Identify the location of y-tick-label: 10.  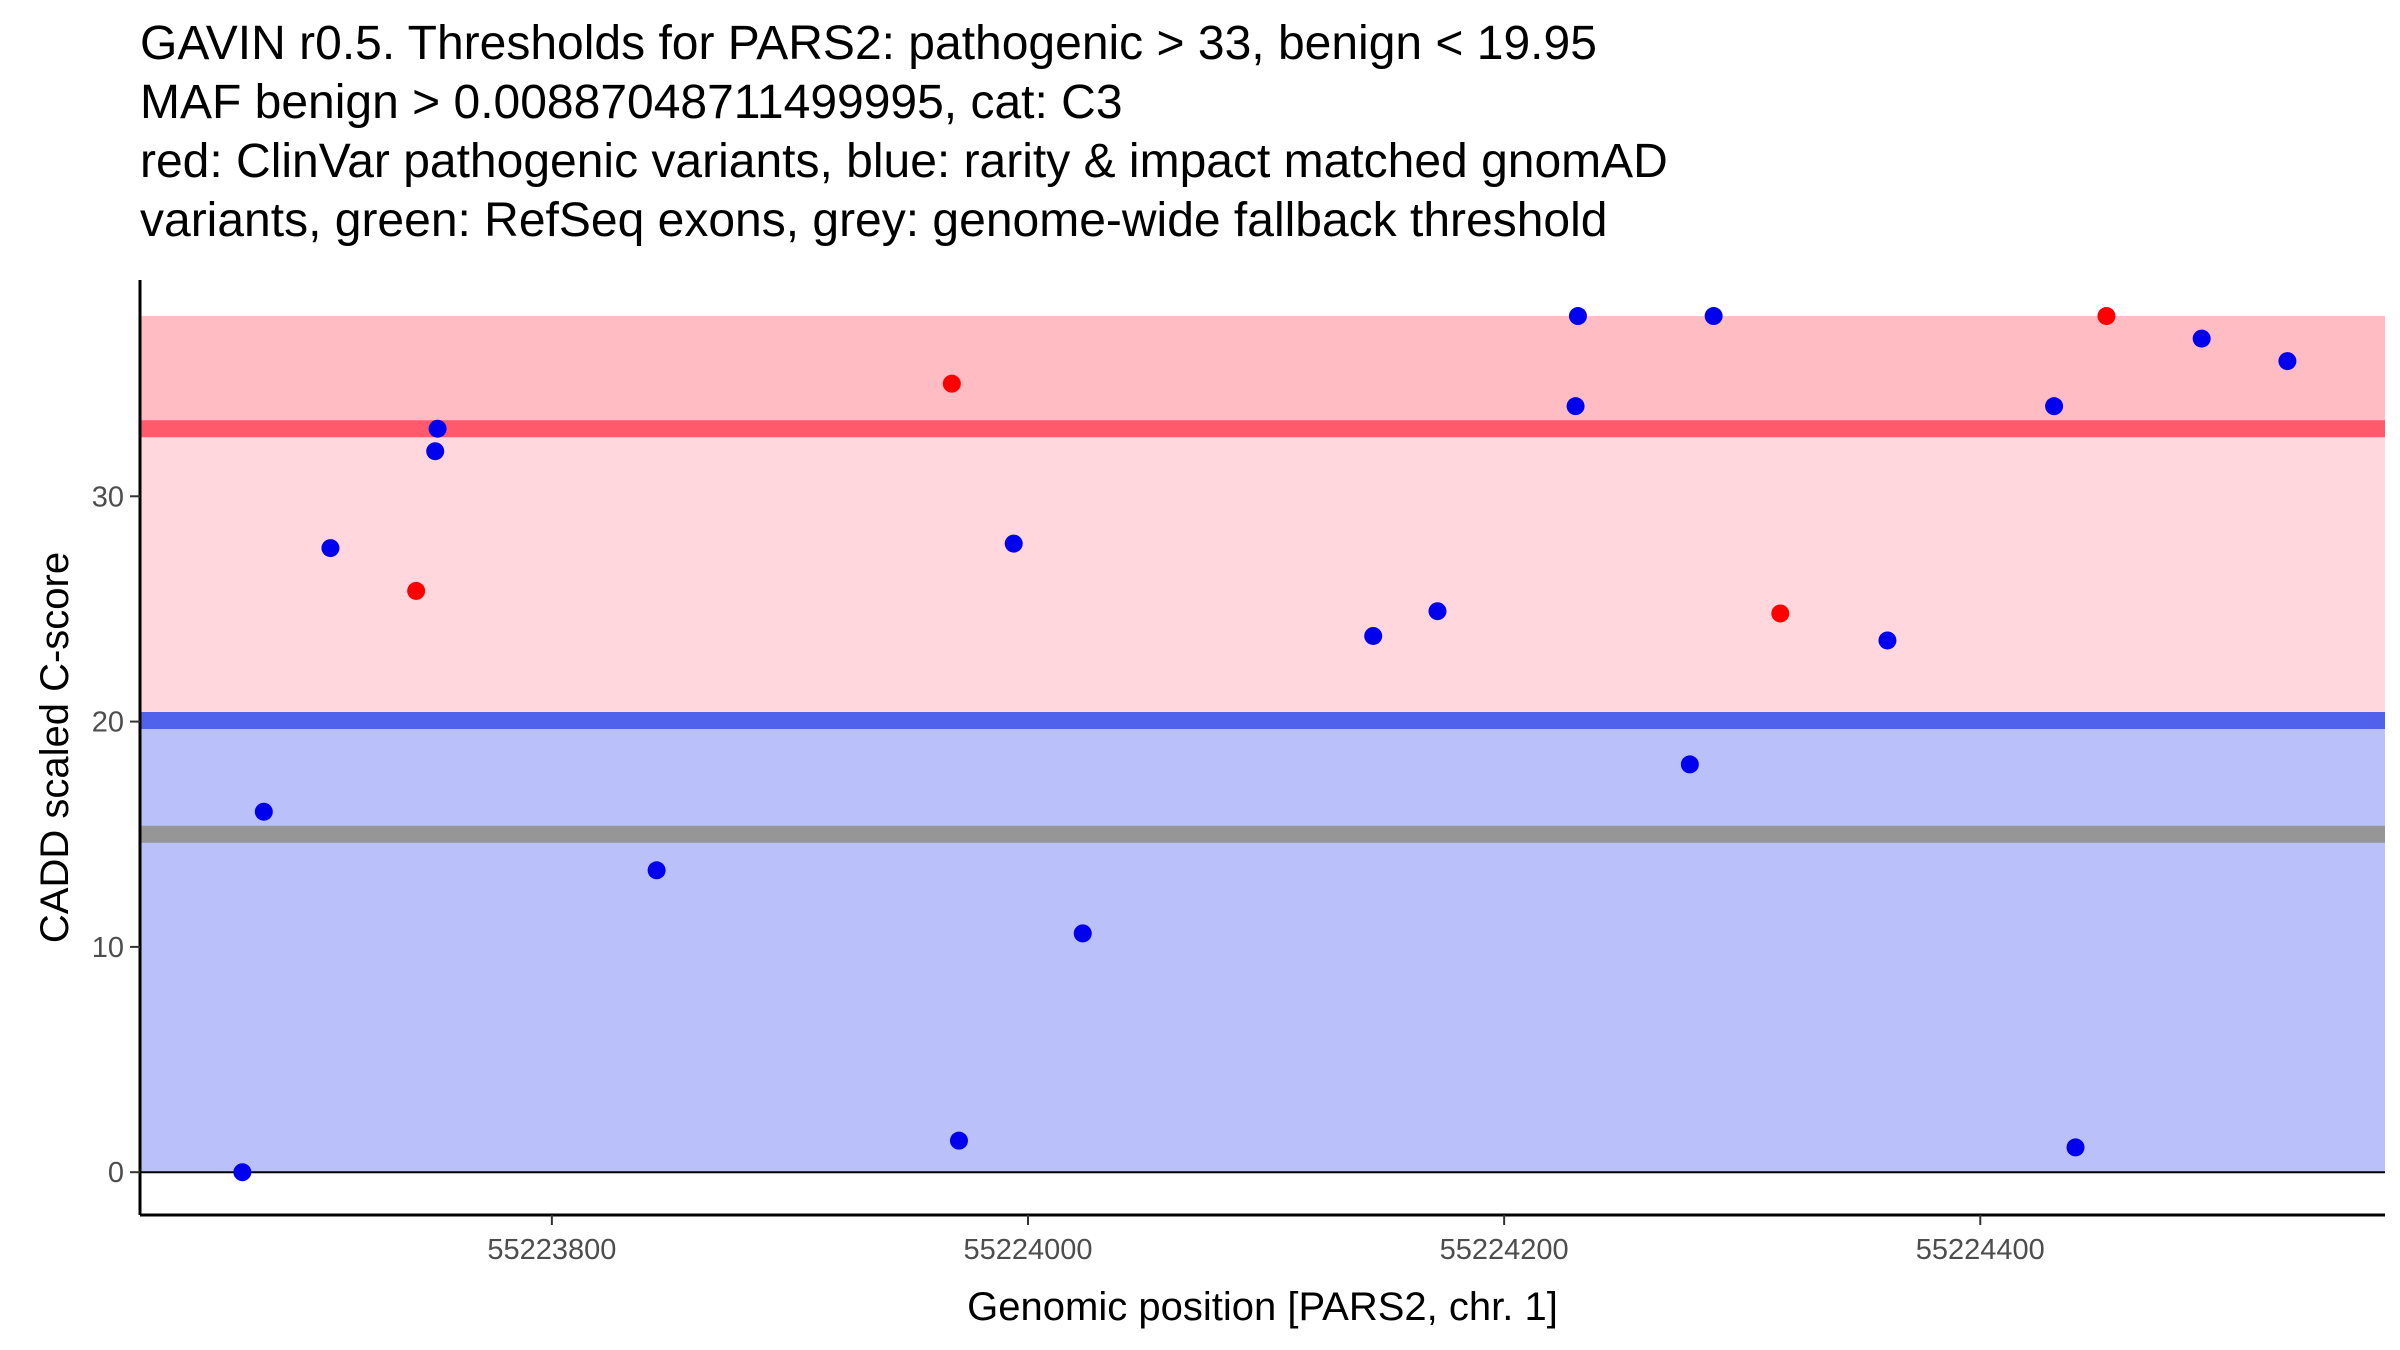
(108, 948).